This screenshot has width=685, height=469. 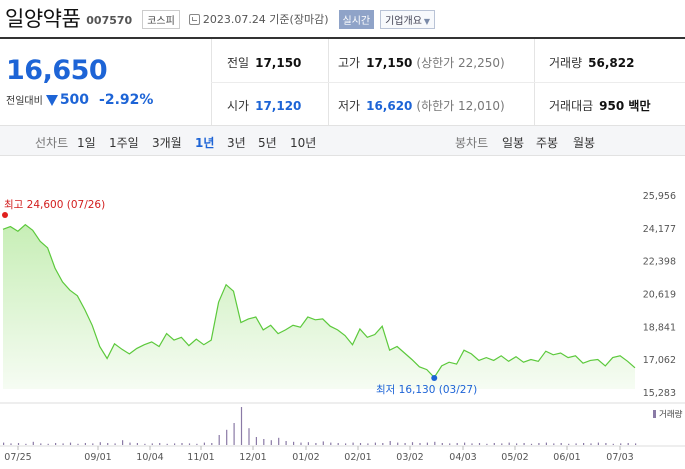 What do you see at coordinates (57, 70) in the screenshot?
I see `current-price: 16,650` at bounding box center [57, 70].